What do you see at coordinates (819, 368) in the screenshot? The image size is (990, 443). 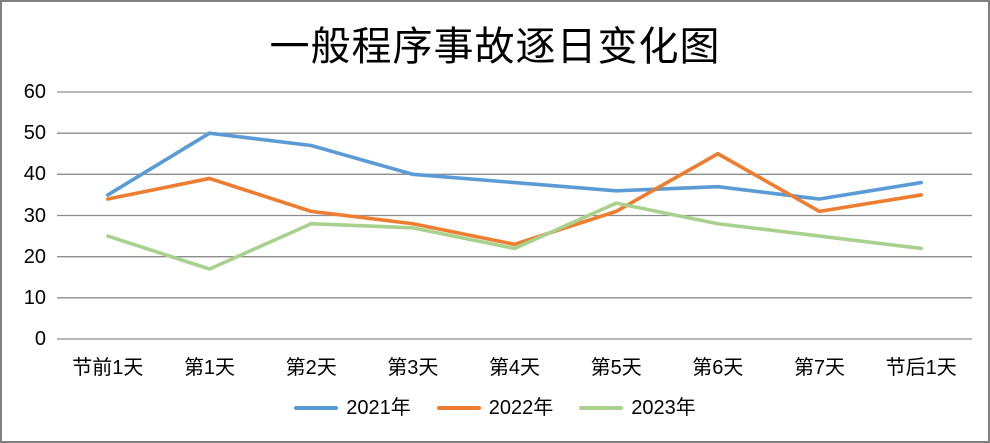 I see `x-tick-label: 第7天` at bounding box center [819, 368].